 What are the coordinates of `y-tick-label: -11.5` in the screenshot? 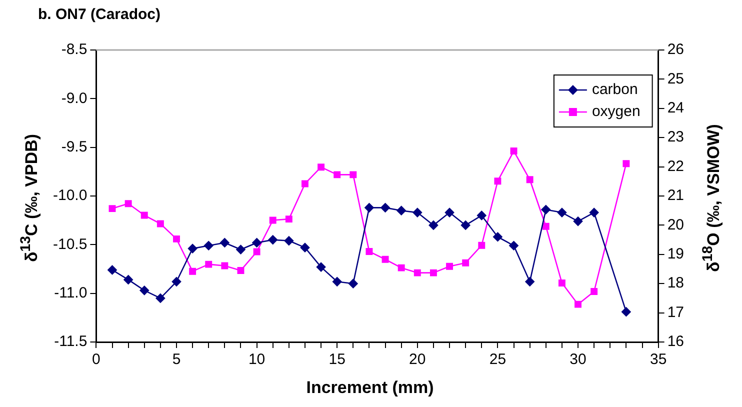 It's located at (71, 341).